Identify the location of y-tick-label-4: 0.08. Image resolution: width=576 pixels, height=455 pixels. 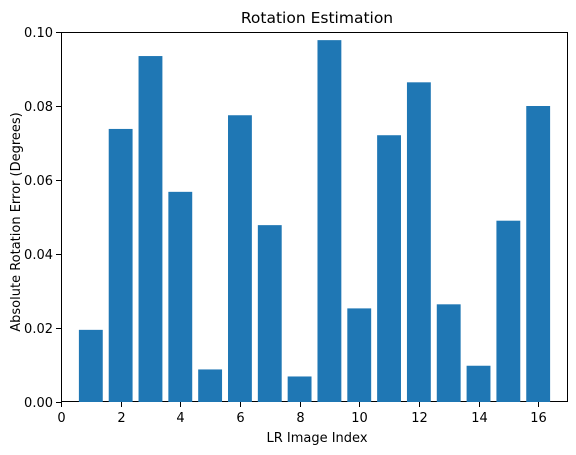
(38, 107).